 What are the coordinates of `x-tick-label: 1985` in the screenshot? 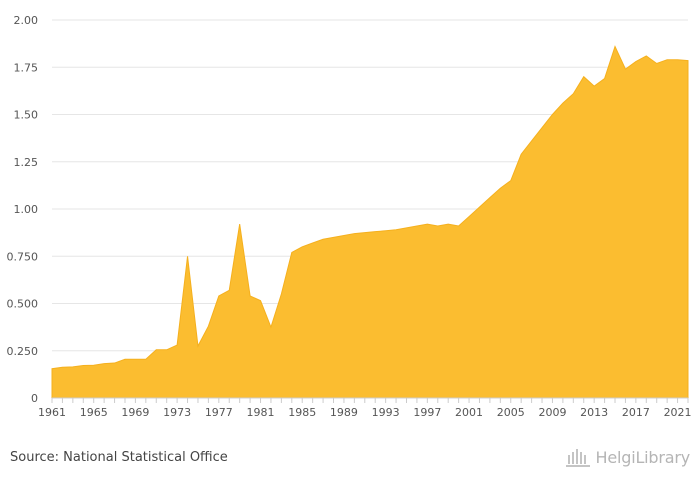 It's located at (302, 412).